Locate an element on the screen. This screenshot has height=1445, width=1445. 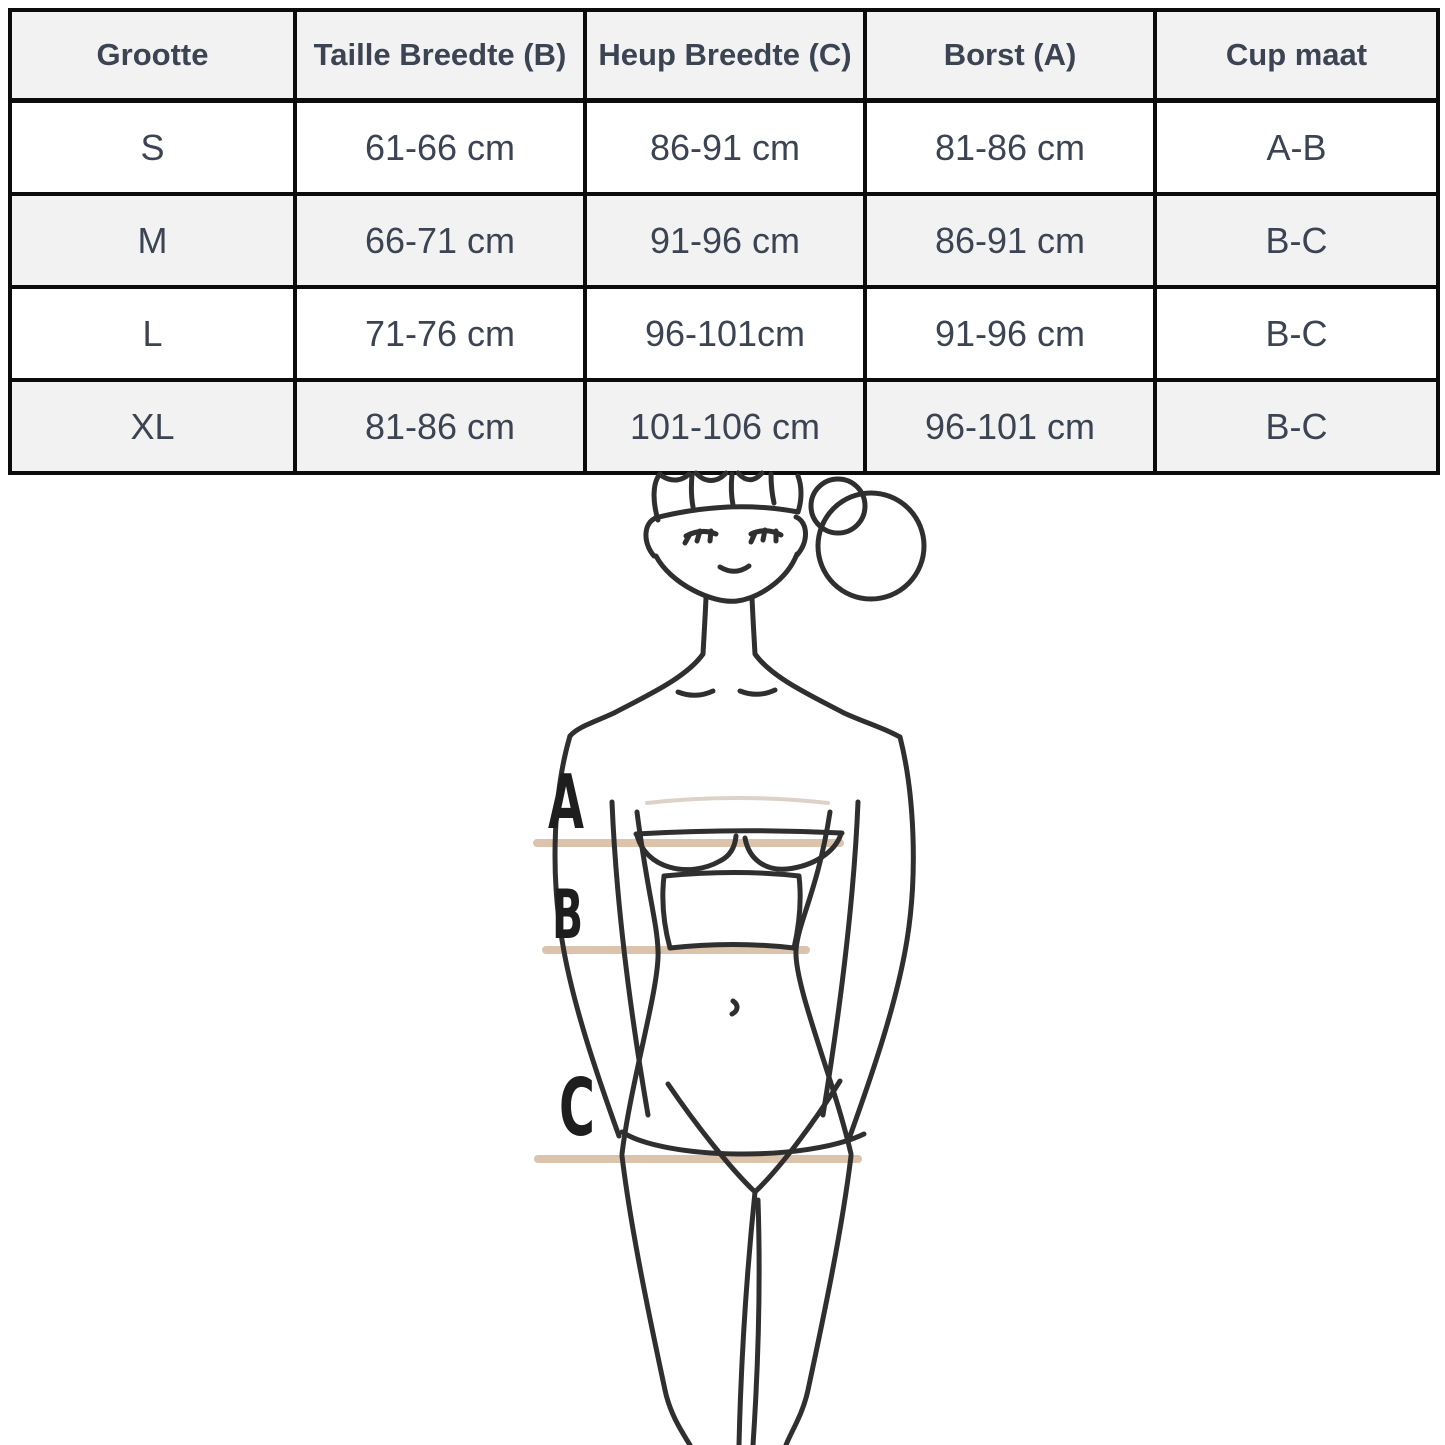
bust-label-a: A is located at coordinates (566, 802).